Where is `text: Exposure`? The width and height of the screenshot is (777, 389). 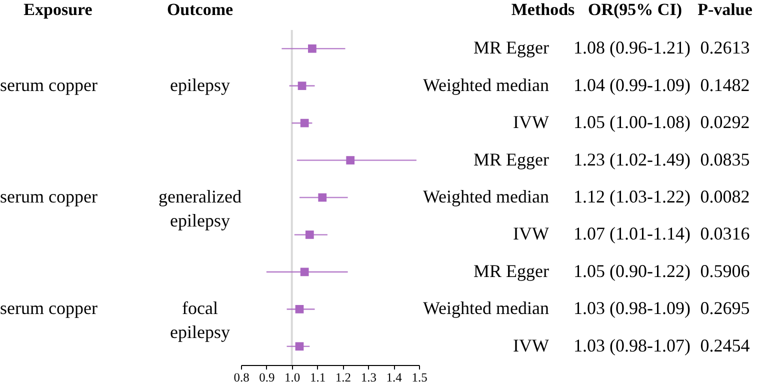 text: Exposure is located at coordinates (58, 9).